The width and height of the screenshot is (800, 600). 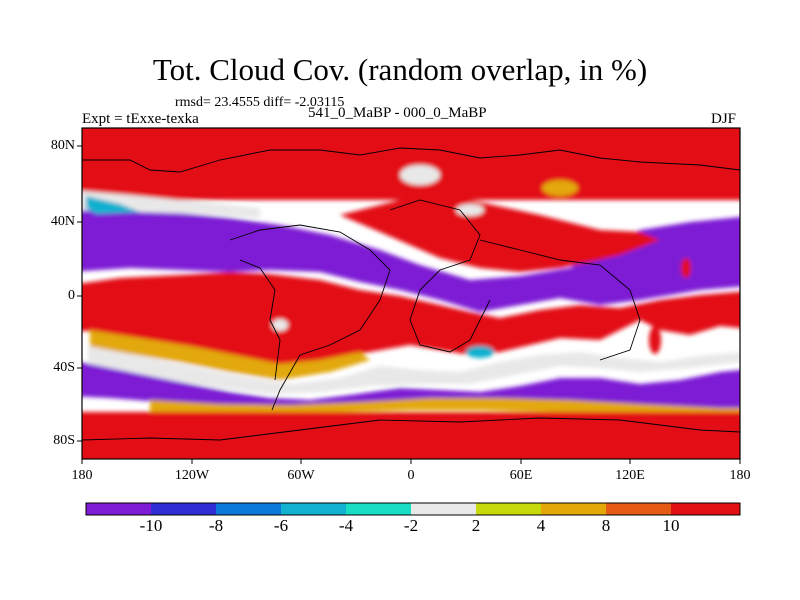 I want to click on band-north-positive, so click(x=411, y=164).